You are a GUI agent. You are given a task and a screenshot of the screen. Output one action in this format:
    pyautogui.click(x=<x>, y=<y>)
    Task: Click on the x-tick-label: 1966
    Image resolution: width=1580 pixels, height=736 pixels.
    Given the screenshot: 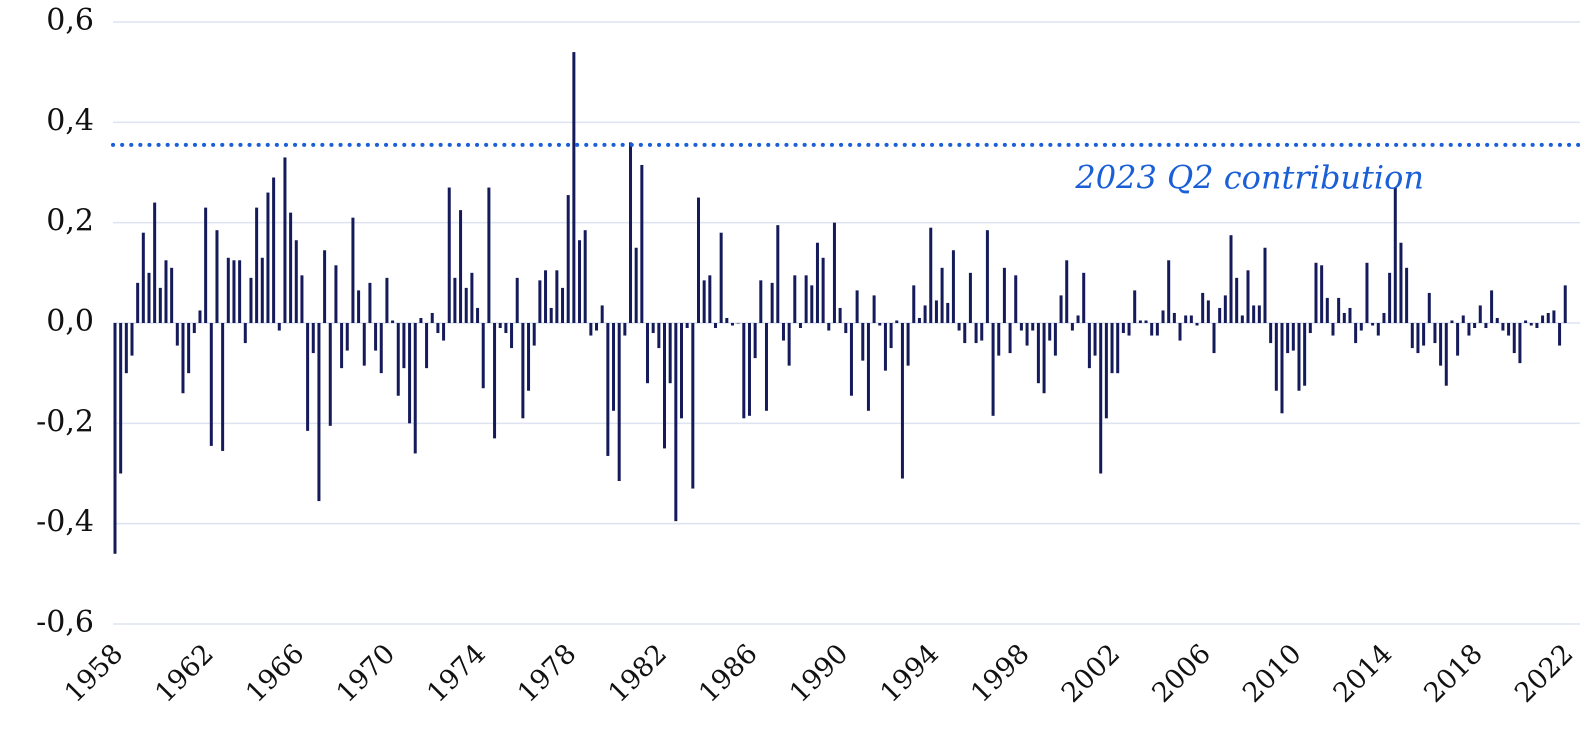 What is the action you would take?
    pyautogui.click(x=275, y=673)
    